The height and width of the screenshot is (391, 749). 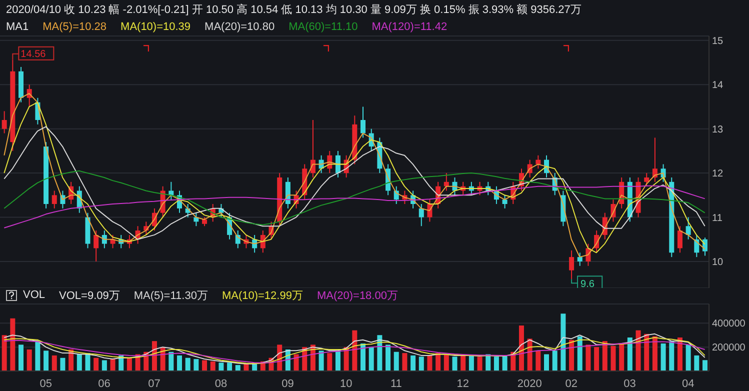 What do you see at coordinates (288, 384) in the screenshot?
I see `x-tick-label: 09` at bounding box center [288, 384].